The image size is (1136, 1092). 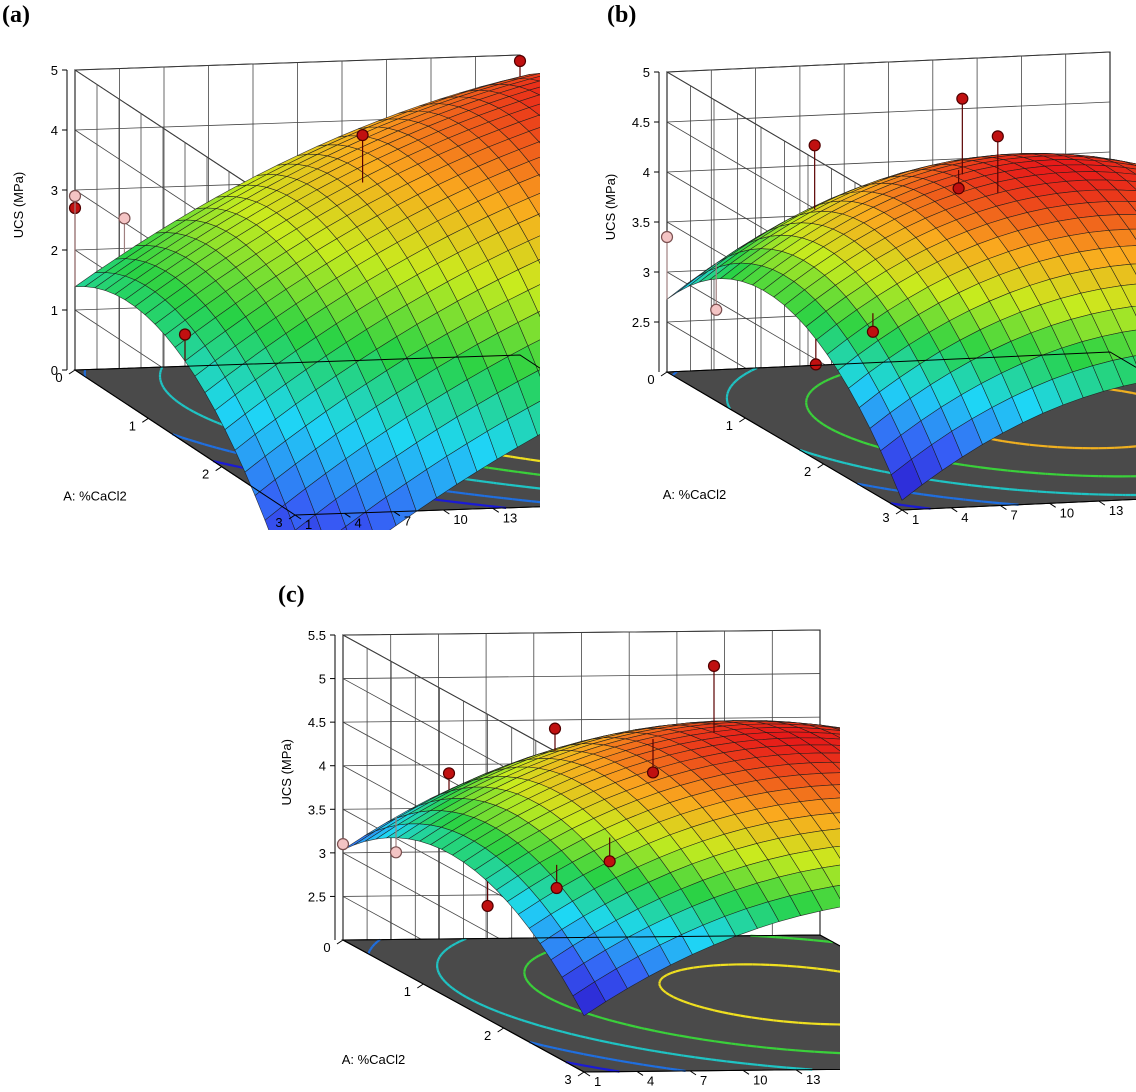 What do you see at coordinates (317, 635) in the screenshot?
I see `z-tick-label: 5.5` at bounding box center [317, 635].